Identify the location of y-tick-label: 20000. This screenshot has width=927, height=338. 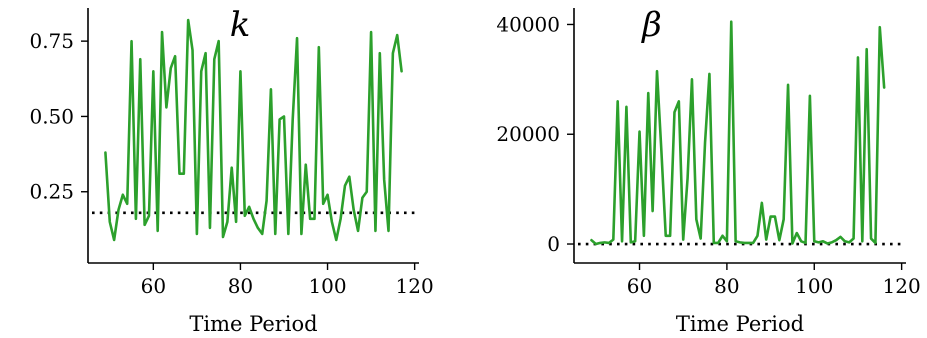
(528, 134).